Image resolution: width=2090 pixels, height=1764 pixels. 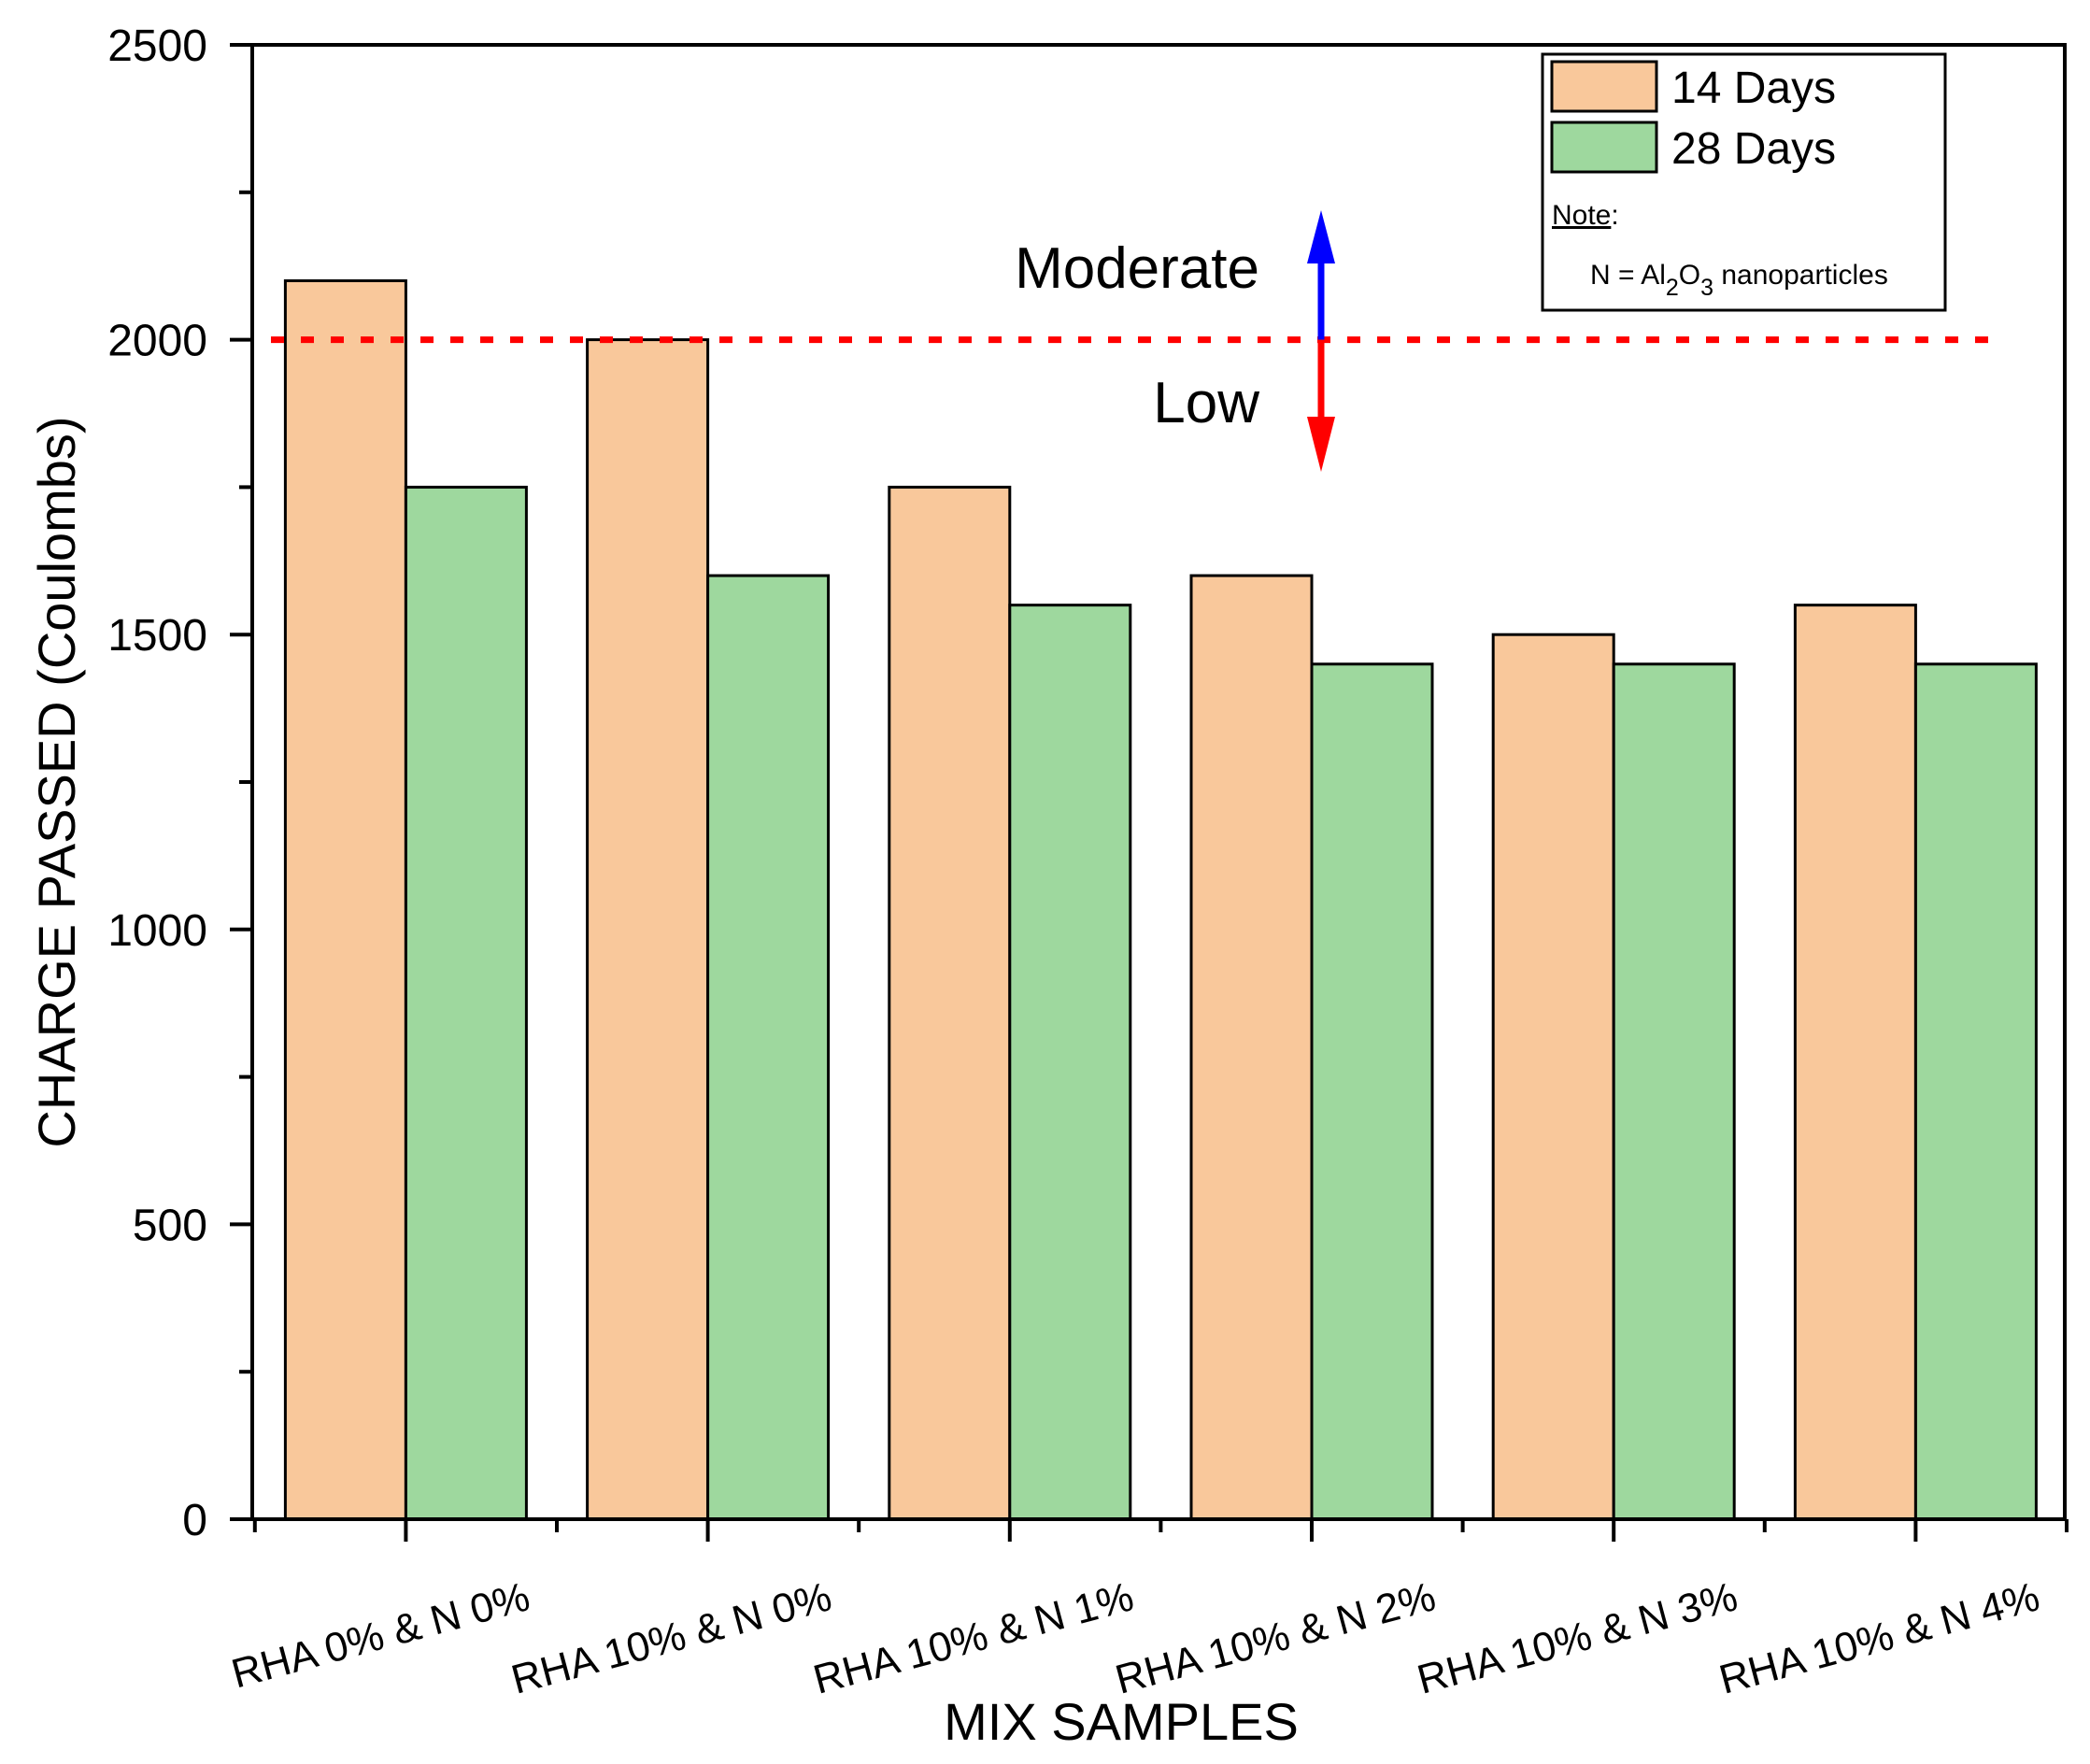 I want to click on y-tick-label-2000: 2000, so click(x=157, y=341).